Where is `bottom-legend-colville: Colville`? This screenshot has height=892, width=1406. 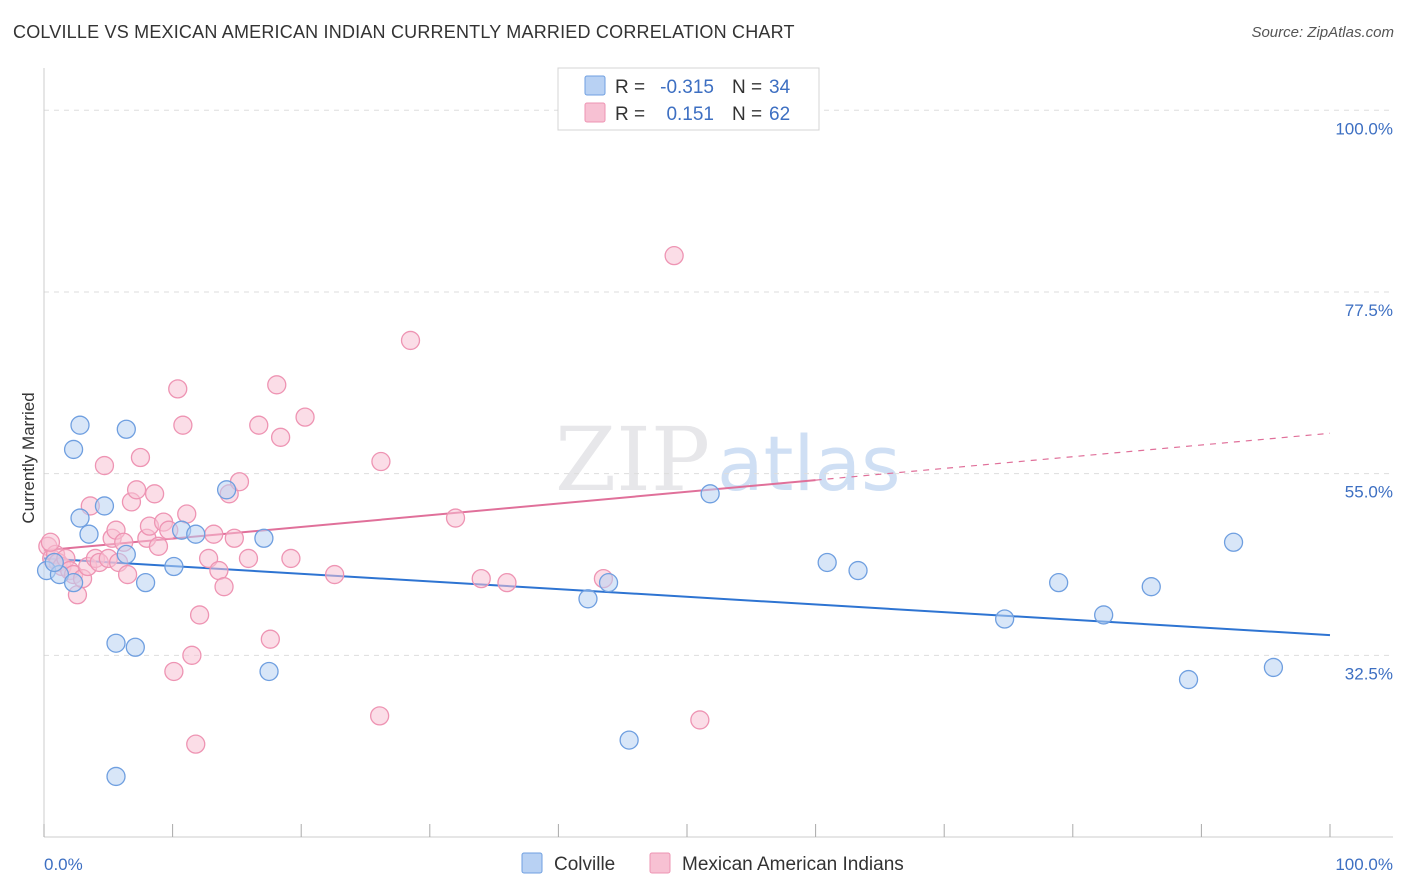 bottom-legend-colville: Colville is located at coordinates (584, 864).